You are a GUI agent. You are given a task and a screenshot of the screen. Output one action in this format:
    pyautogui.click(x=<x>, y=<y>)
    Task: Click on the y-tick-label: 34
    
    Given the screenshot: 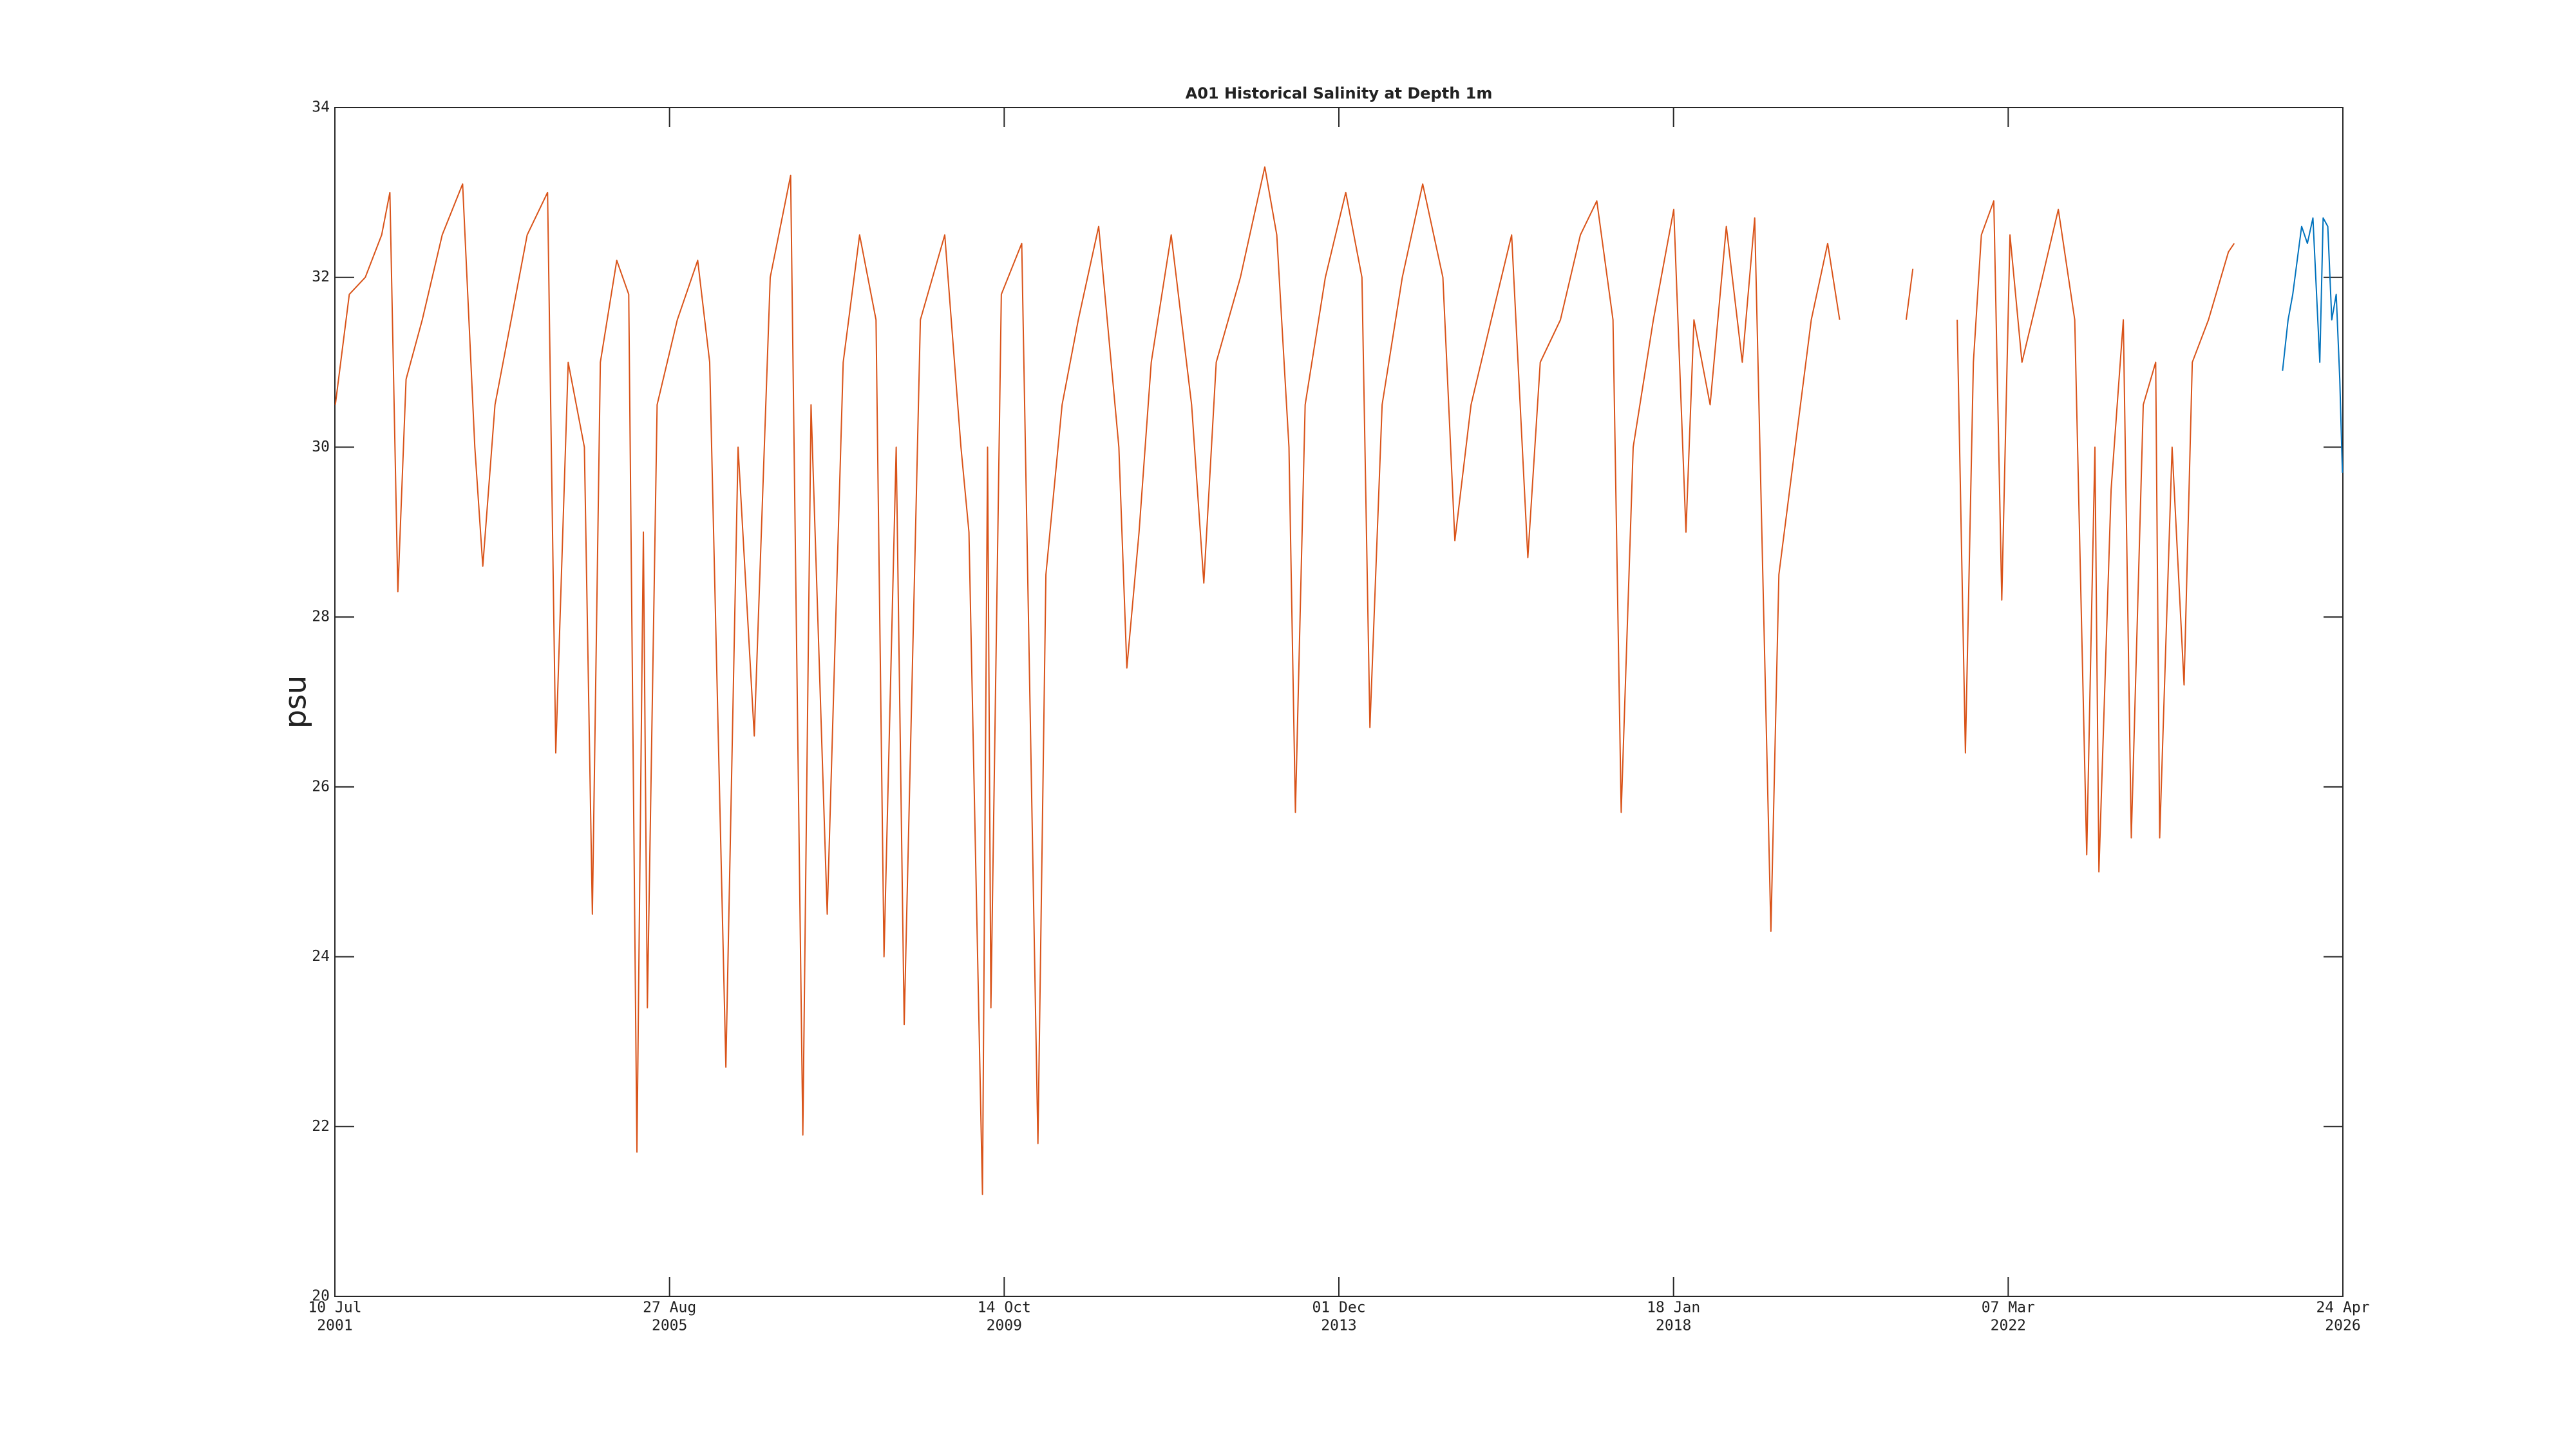 What is the action you would take?
    pyautogui.click(x=321, y=108)
    